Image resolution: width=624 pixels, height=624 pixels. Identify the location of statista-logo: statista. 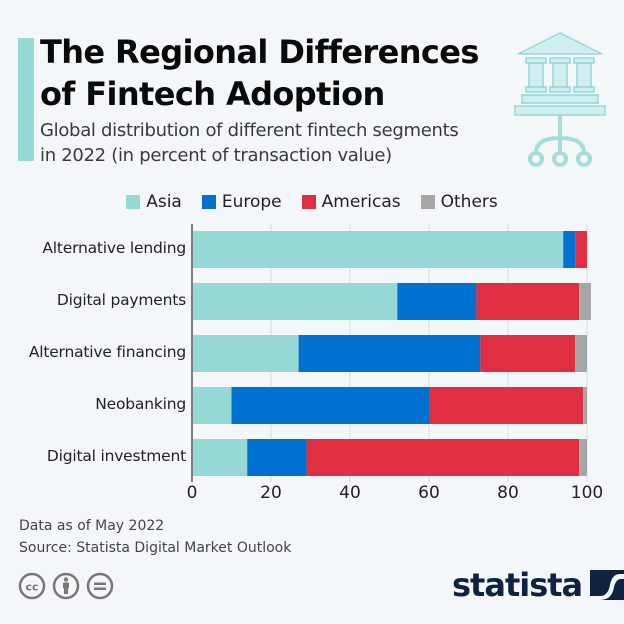
(538, 585).